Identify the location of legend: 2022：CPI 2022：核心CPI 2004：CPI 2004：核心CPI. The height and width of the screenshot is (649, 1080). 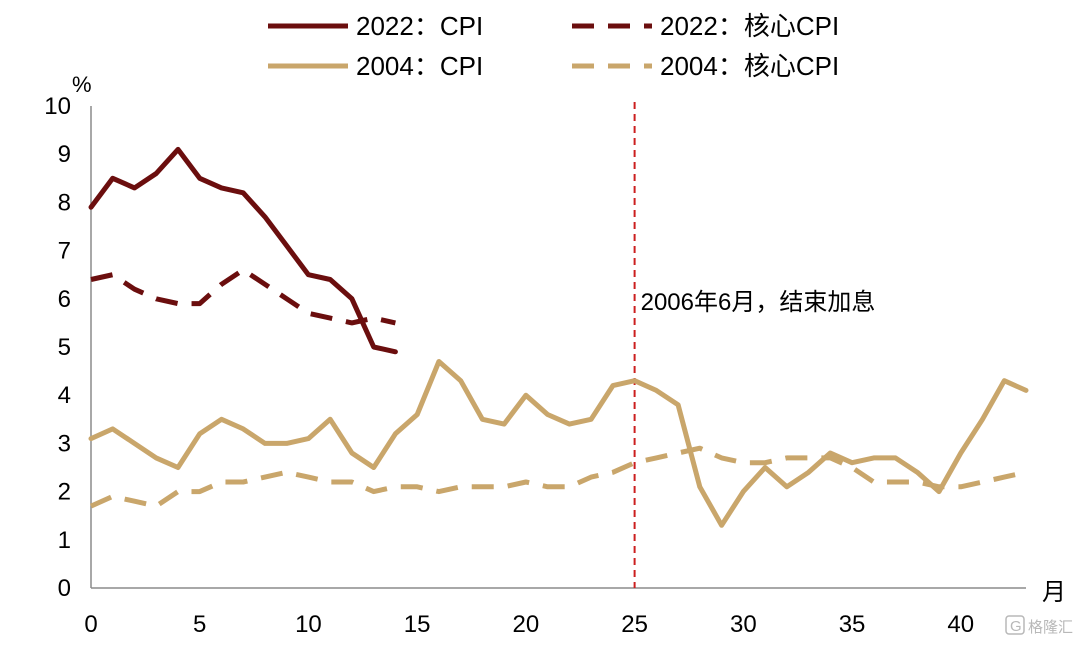
(553, 46).